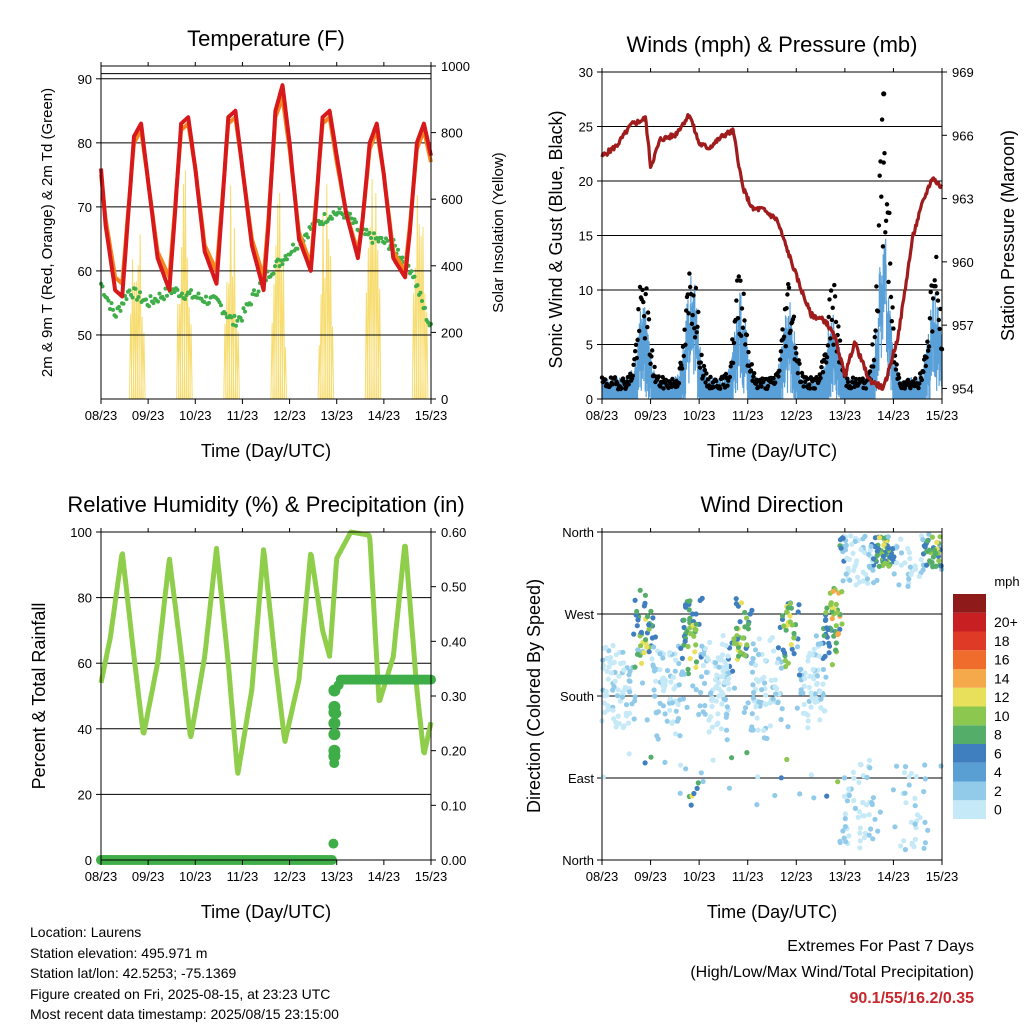 This screenshot has height=1025, width=1024. Describe the element at coordinates (148, 415) in the screenshot. I see `x-tick-label: 09/23` at that location.